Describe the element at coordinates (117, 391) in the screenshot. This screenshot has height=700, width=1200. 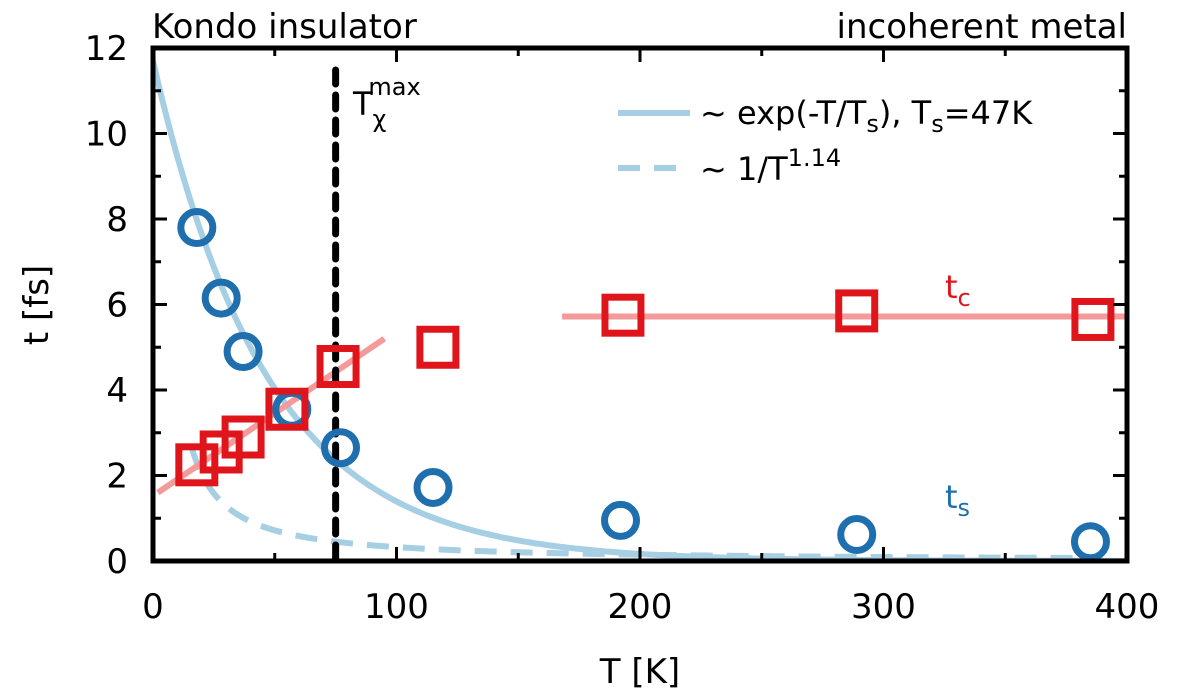
I see `y-tick-label: 4` at that location.